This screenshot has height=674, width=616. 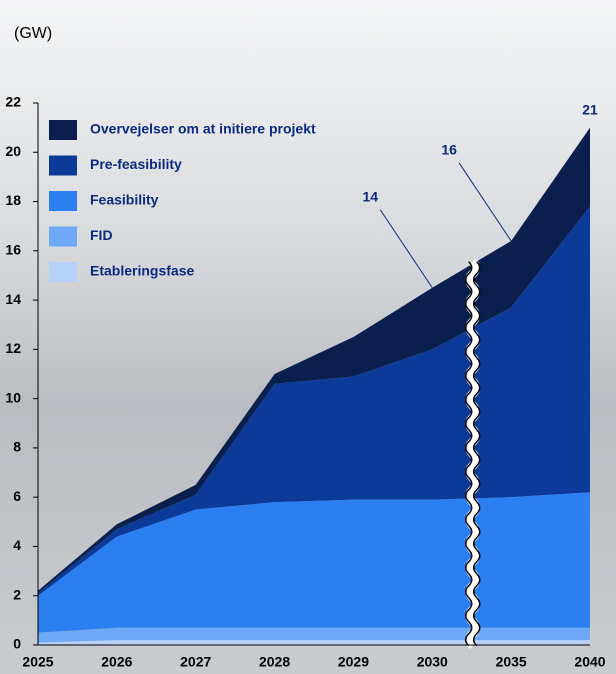 What do you see at coordinates (274, 662) in the screenshot?
I see `x-tick-label: 2028` at bounding box center [274, 662].